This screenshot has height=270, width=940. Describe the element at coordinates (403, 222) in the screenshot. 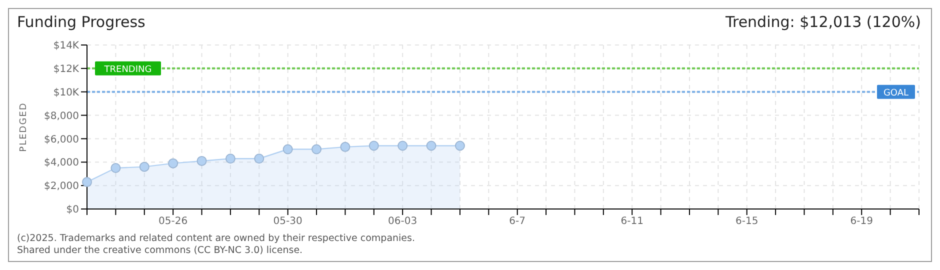

I see `x-tick-label: 06-03` at that location.